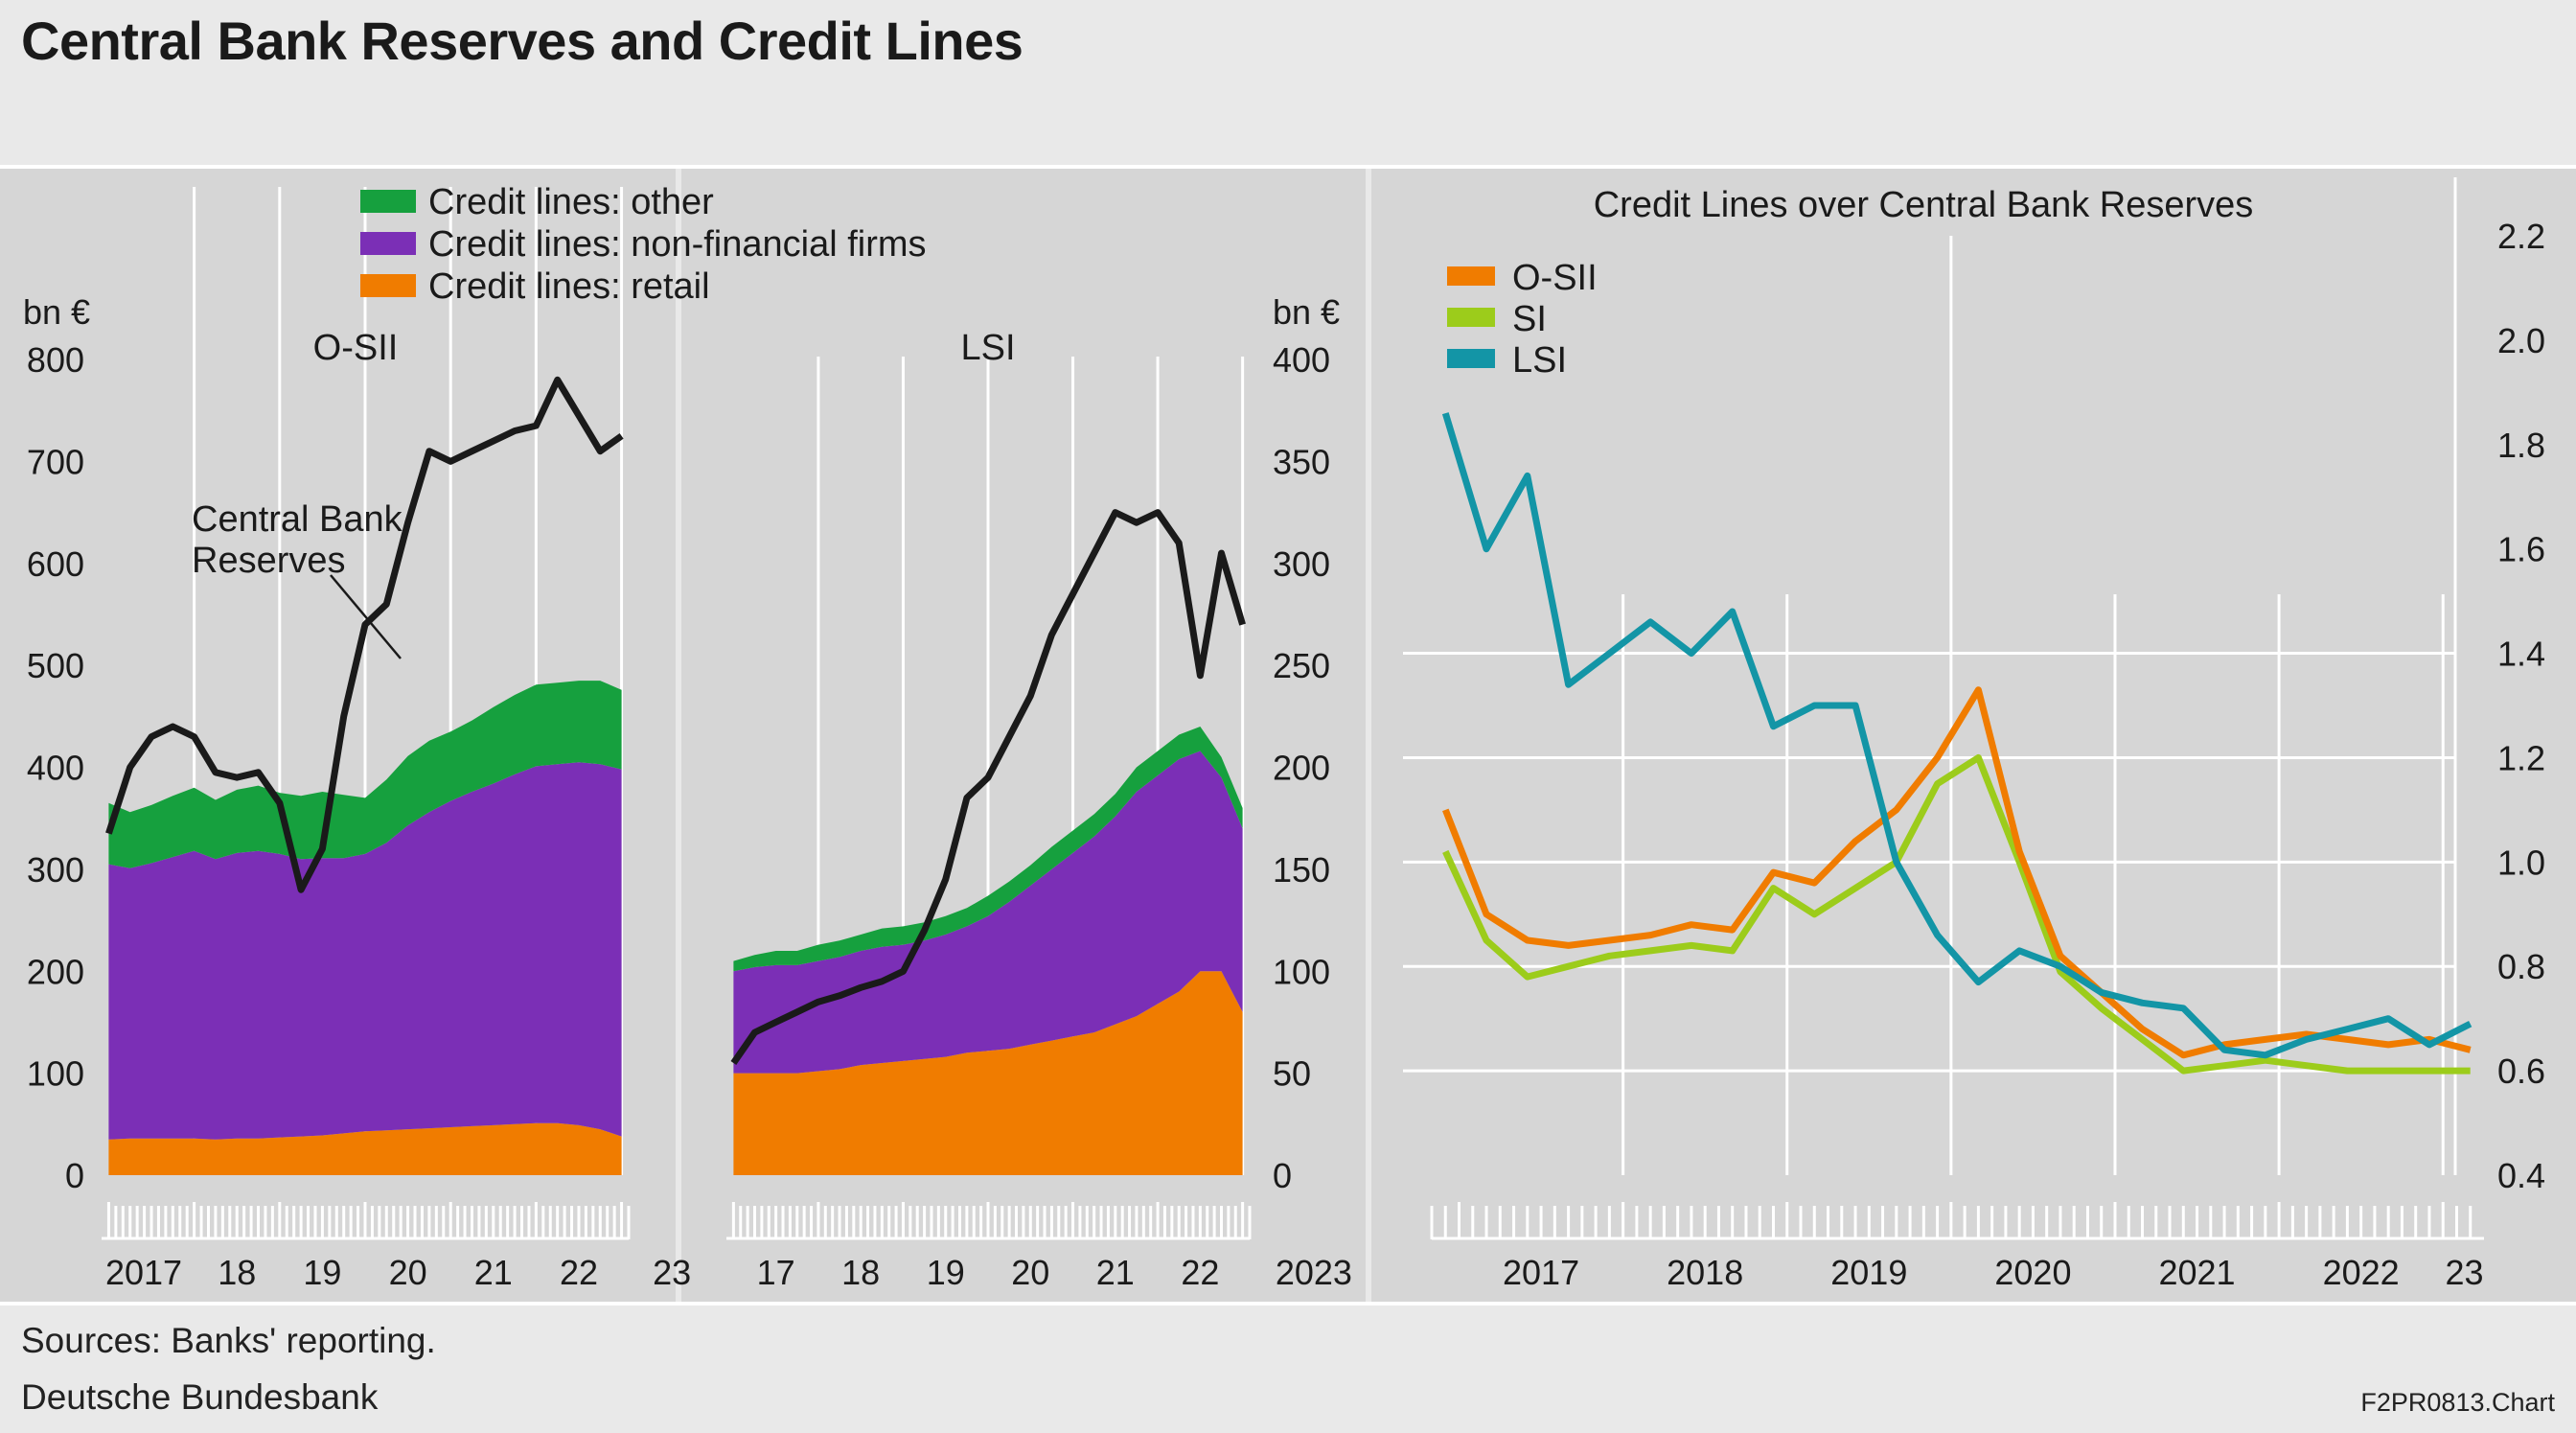 The width and height of the screenshot is (2576, 1433). I want to click on reserves-annotation-line2: Reserves, so click(269, 561).